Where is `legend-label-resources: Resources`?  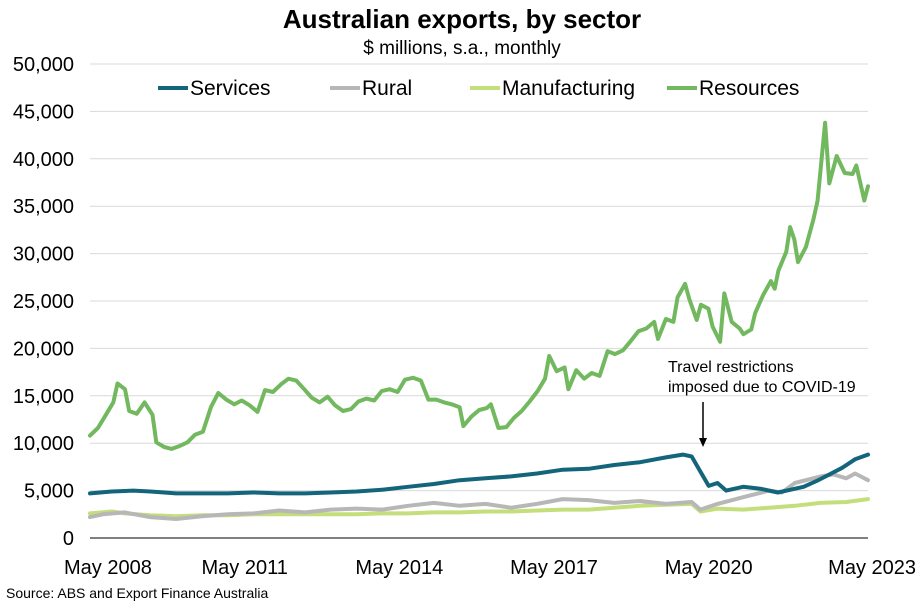
legend-label-resources: Resources is located at coordinates (749, 88).